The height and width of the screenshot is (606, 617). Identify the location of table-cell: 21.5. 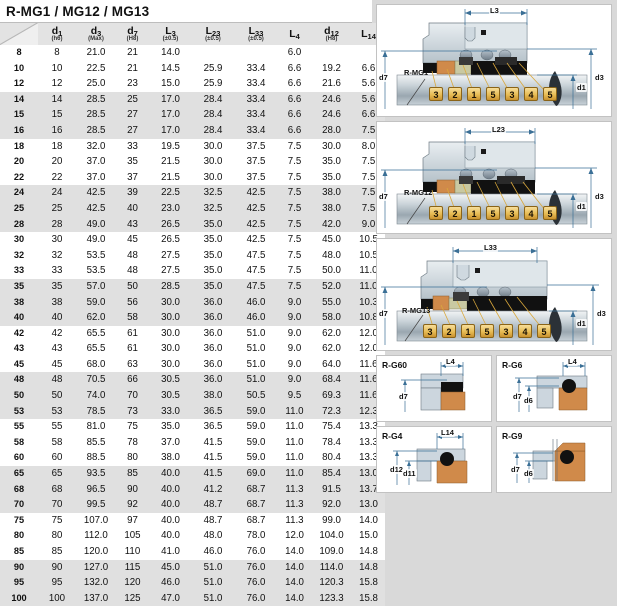
(170, 162).